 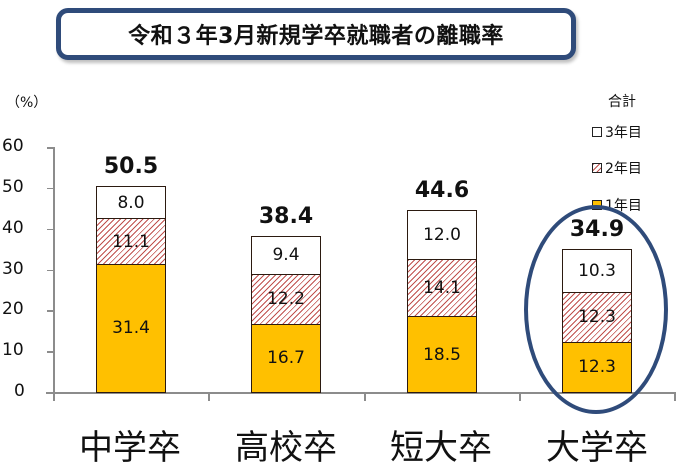 I want to click on bar-value-label: 12.2, so click(x=286, y=299).